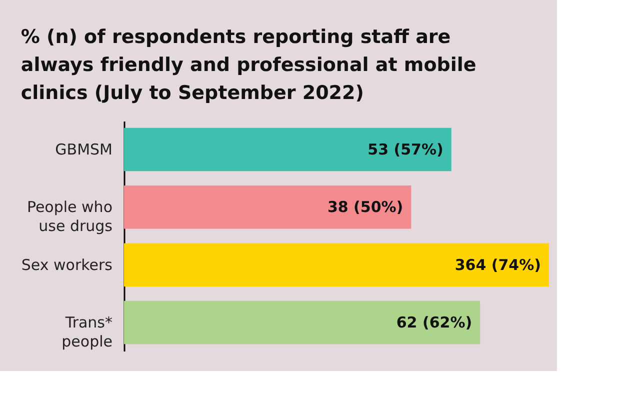  I want to click on data-label: 364 (74%), so click(497, 265).